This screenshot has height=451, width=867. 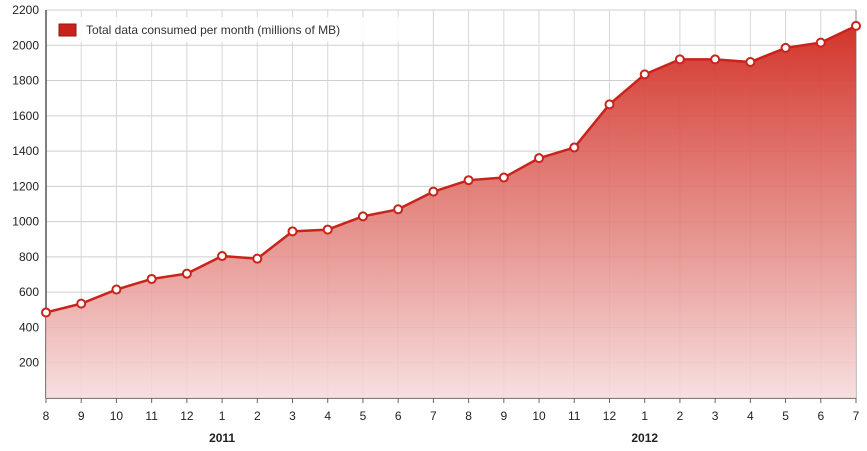 What do you see at coordinates (25, 81) in the screenshot?
I see `y-tick-label: 1800` at bounding box center [25, 81].